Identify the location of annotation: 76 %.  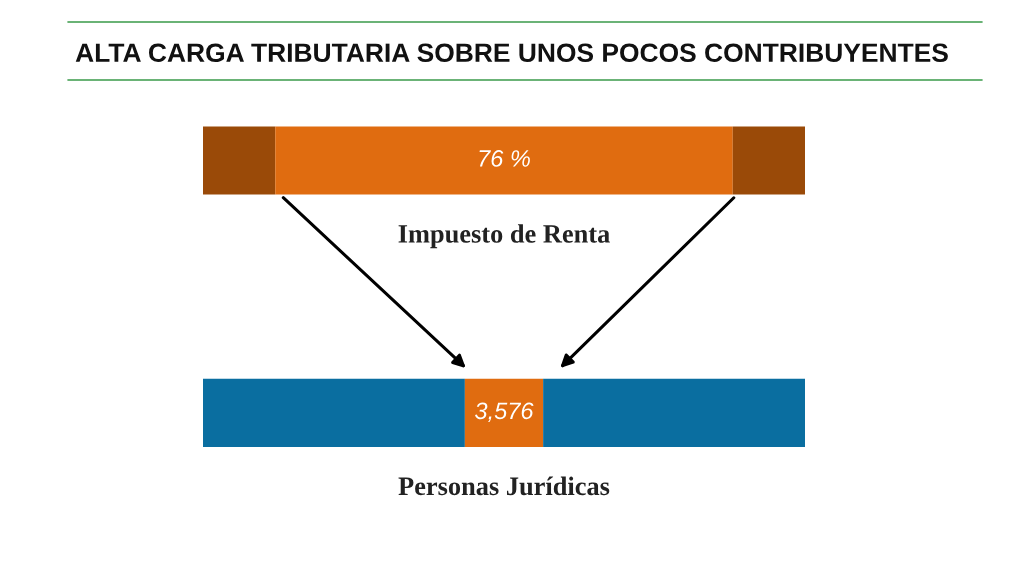
(504, 158).